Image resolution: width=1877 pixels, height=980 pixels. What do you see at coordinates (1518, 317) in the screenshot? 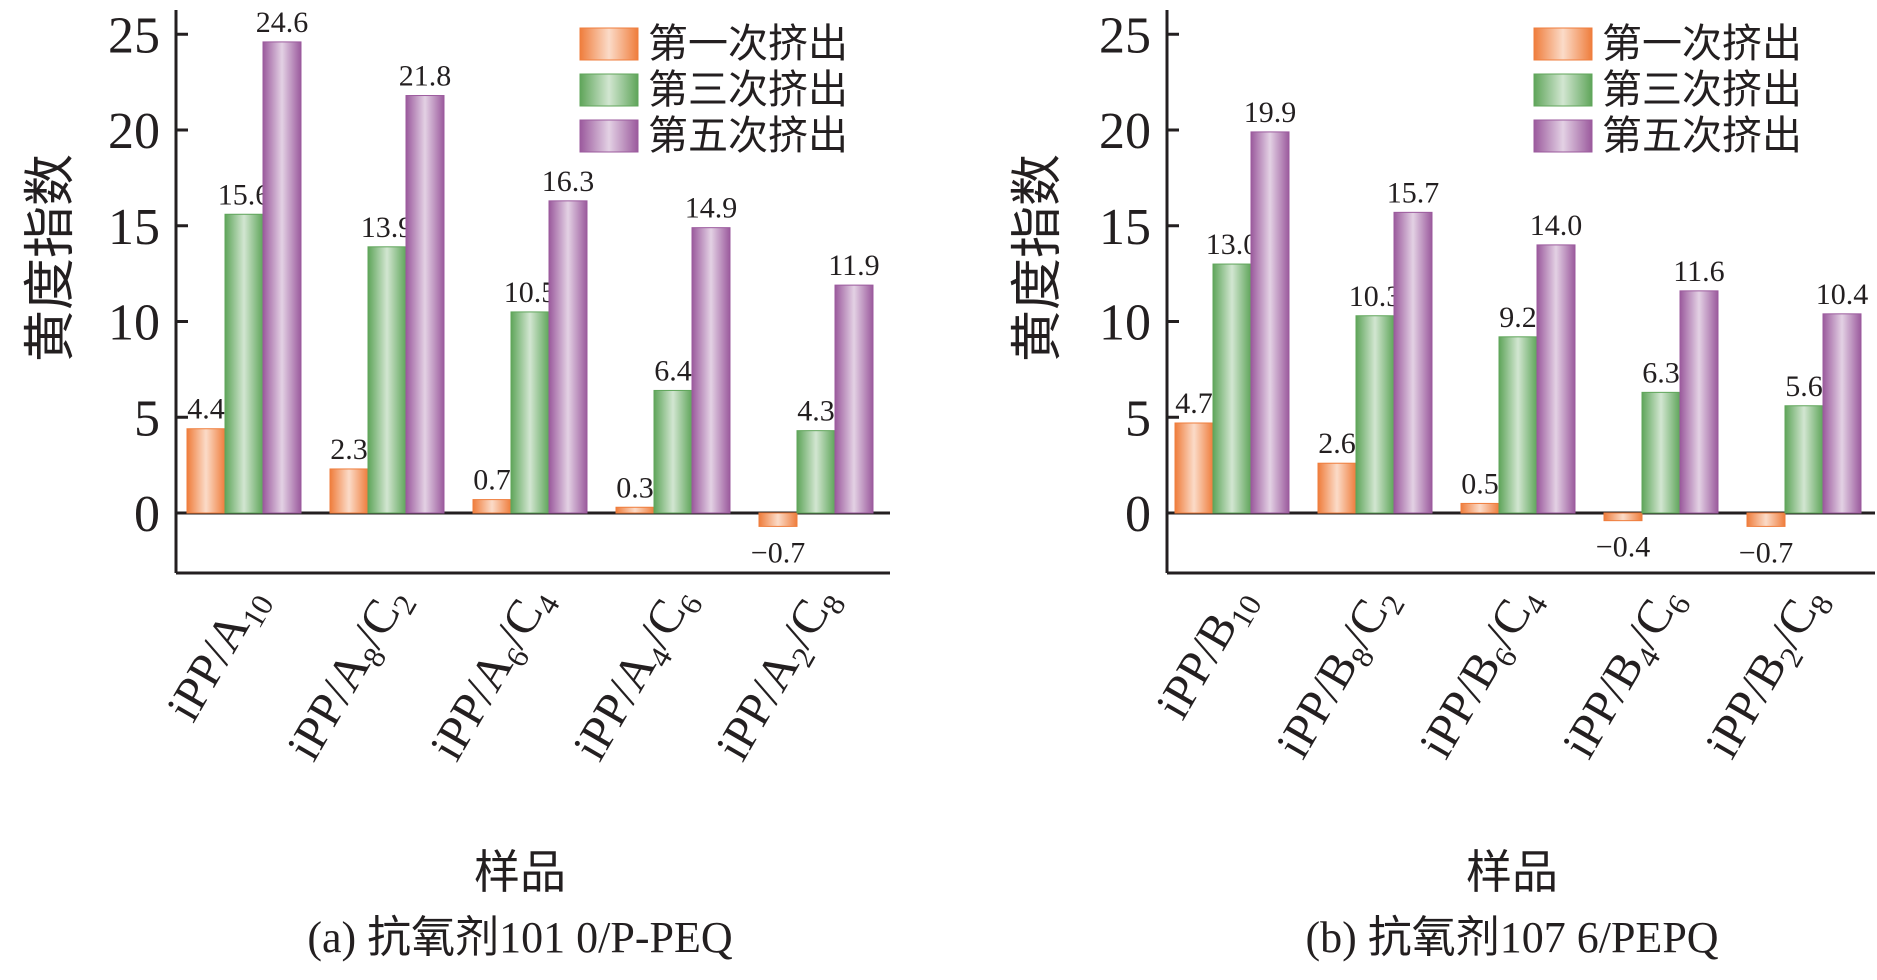
I see `data-label: 9.2` at bounding box center [1518, 317].